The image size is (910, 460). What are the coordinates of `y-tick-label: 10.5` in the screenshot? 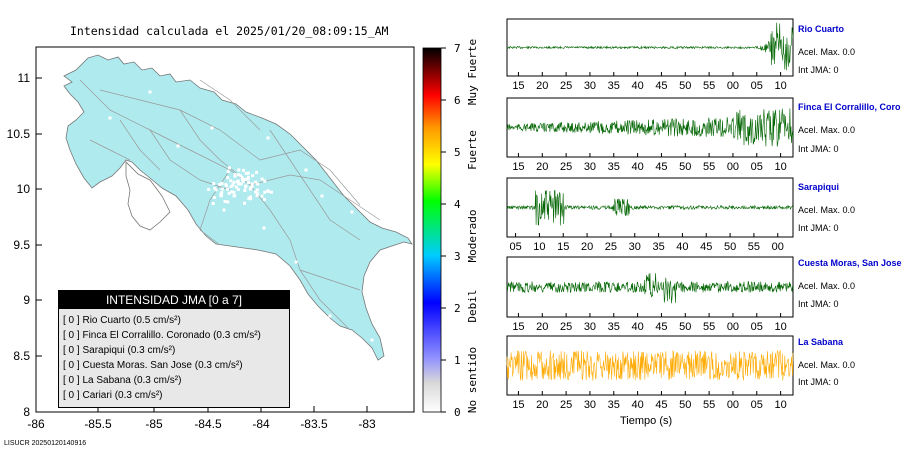 It's located at (19, 134).